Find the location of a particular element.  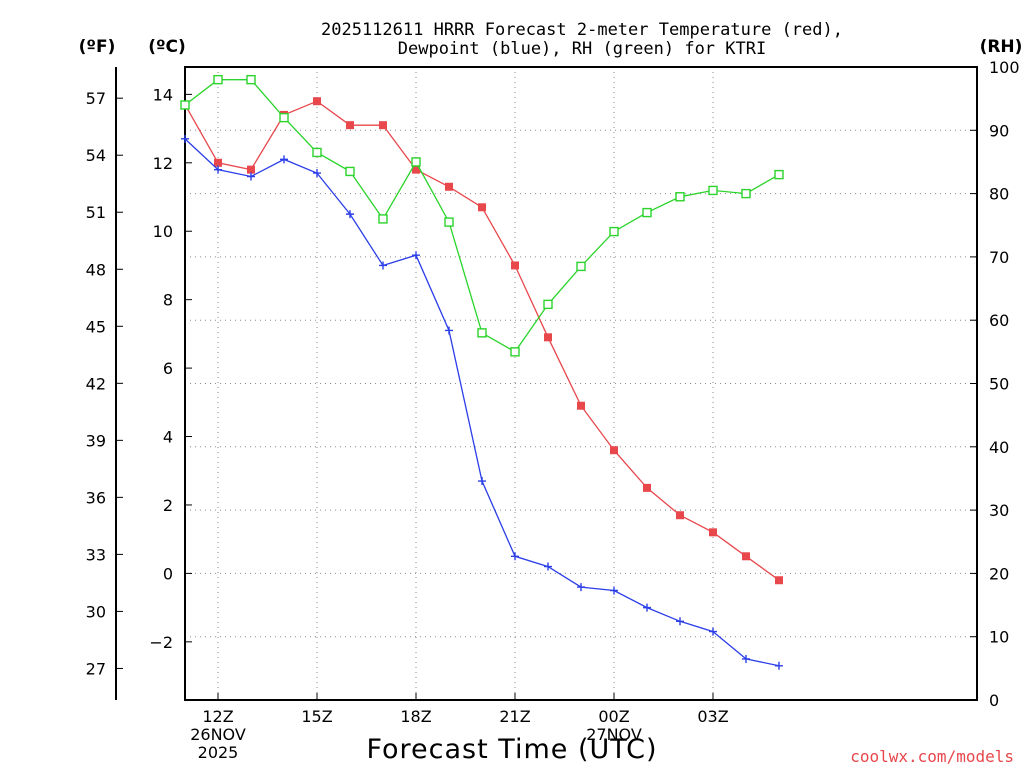

fahrenheit-tick-label: 33 is located at coordinates (96, 554).